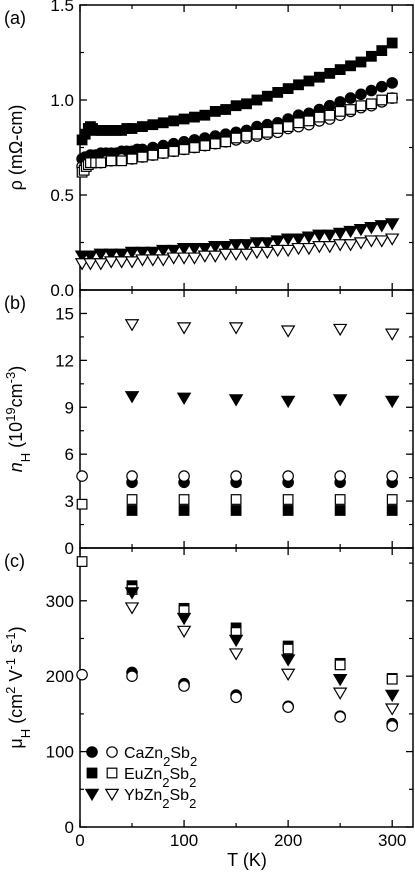  Describe the element at coordinates (288, 840) in the screenshot. I see `x-tick-label: 200` at that location.